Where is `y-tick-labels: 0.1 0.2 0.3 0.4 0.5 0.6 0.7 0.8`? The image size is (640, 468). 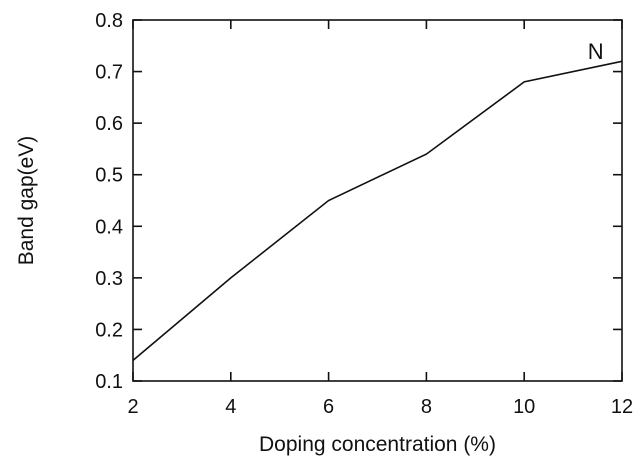 y-tick-labels: 0.1 0.2 0.3 0.4 0.5 0.6 0.7 0.8 is located at coordinates (109, 201).